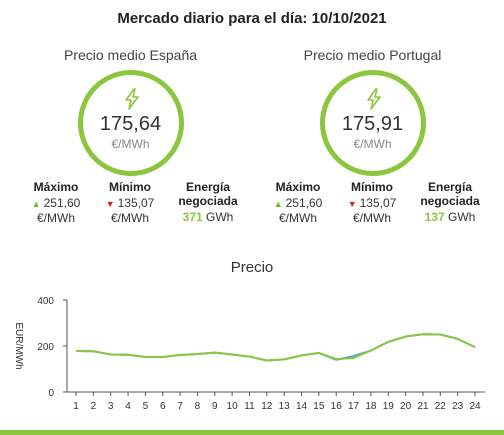  I want to click on x-tick-label: 10, so click(233, 406).